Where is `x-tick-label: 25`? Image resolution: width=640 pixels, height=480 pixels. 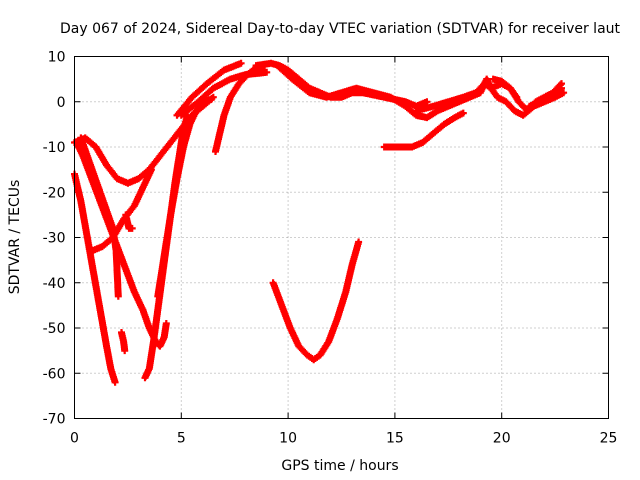 x-tick-label: 25 is located at coordinates (609, 439).